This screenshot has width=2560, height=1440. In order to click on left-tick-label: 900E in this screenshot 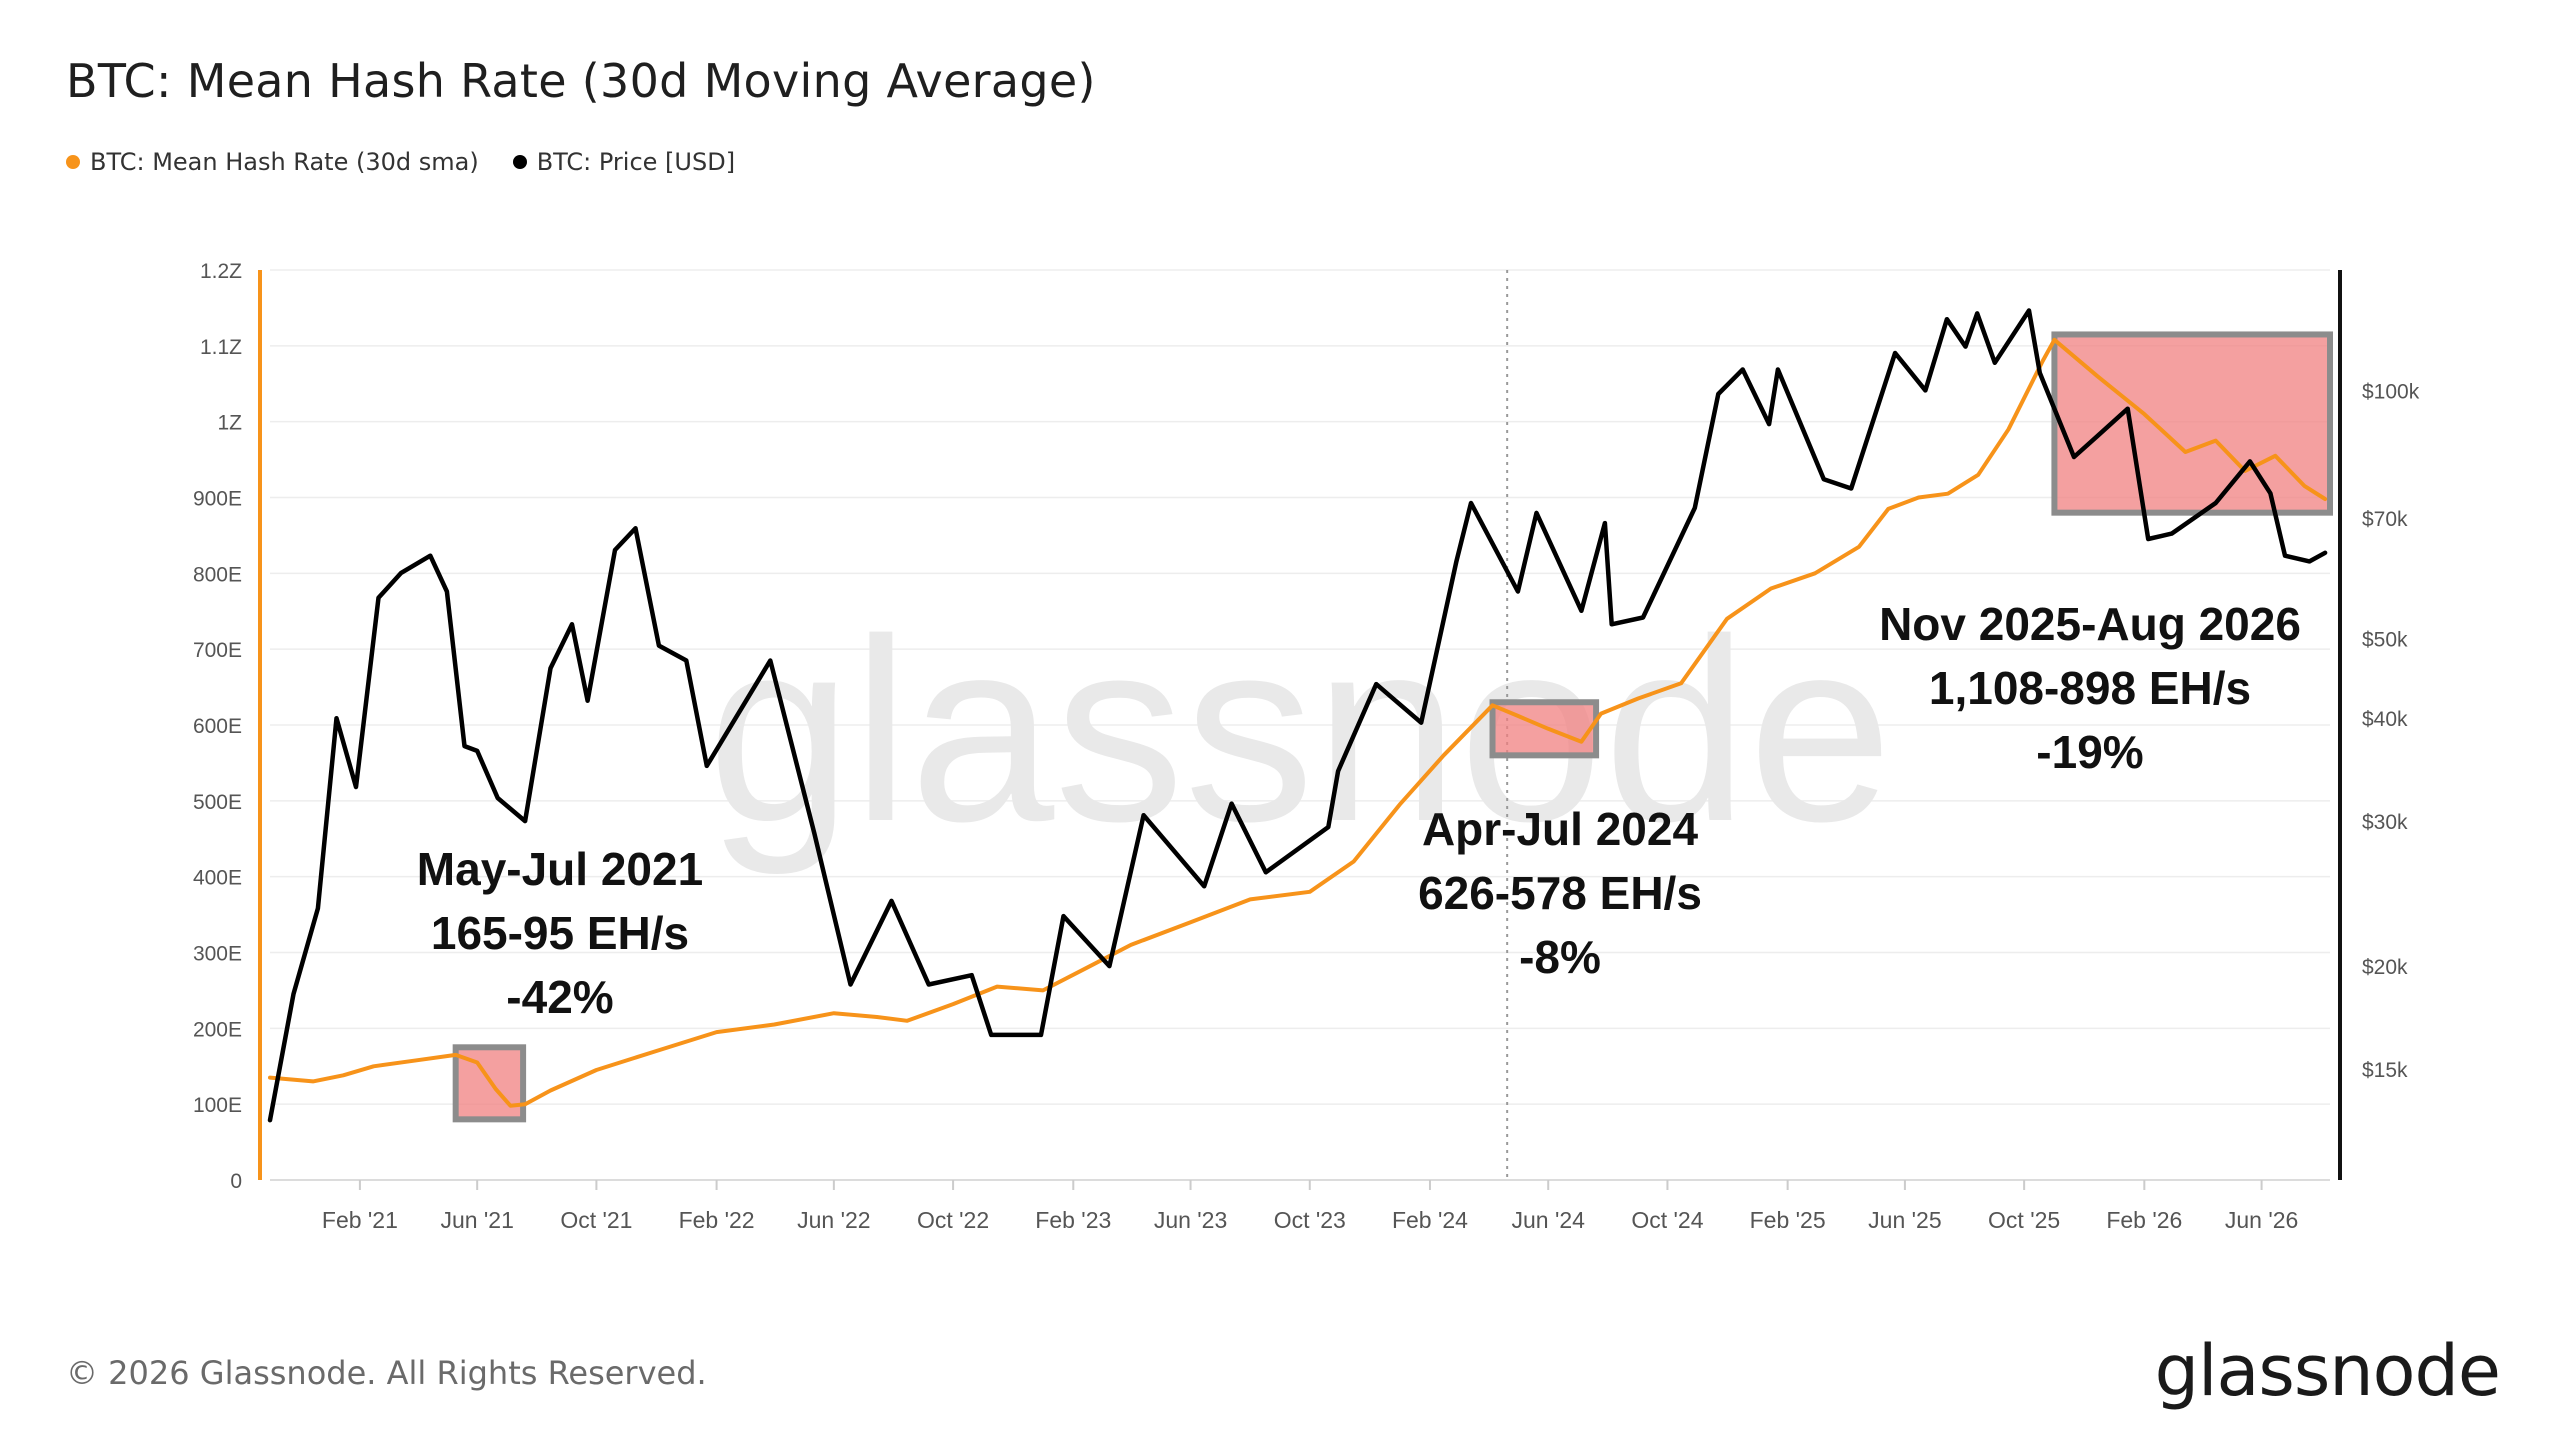, I will do `click(217, 499)`.